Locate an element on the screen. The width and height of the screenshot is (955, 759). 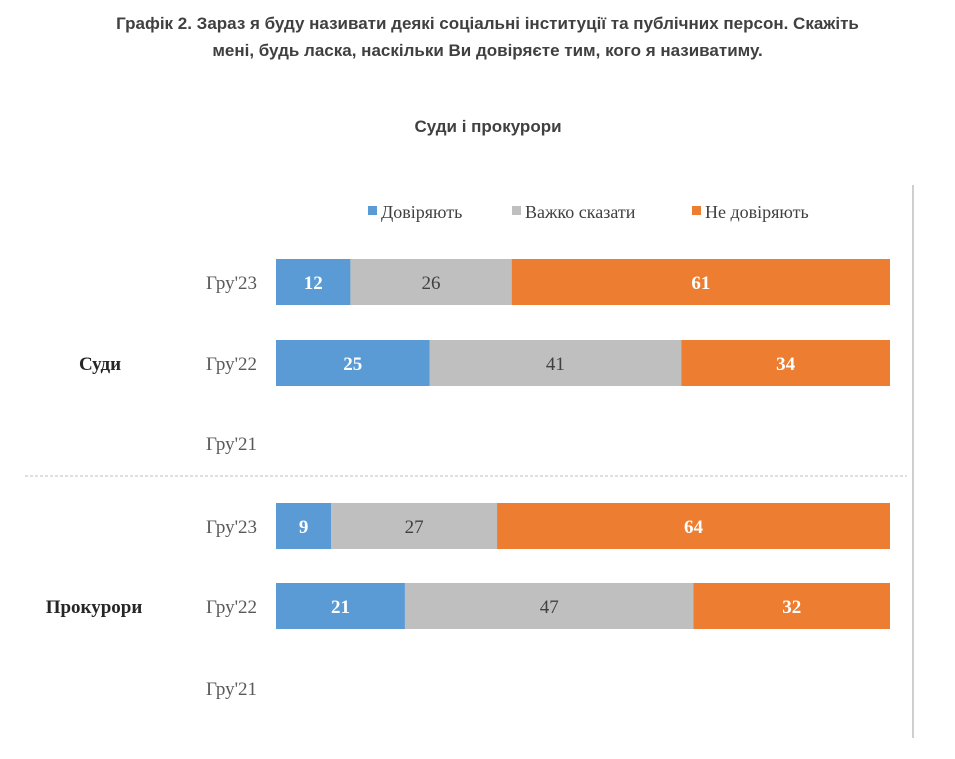
group-label: Прокурори is located at coordinates (94, 607).